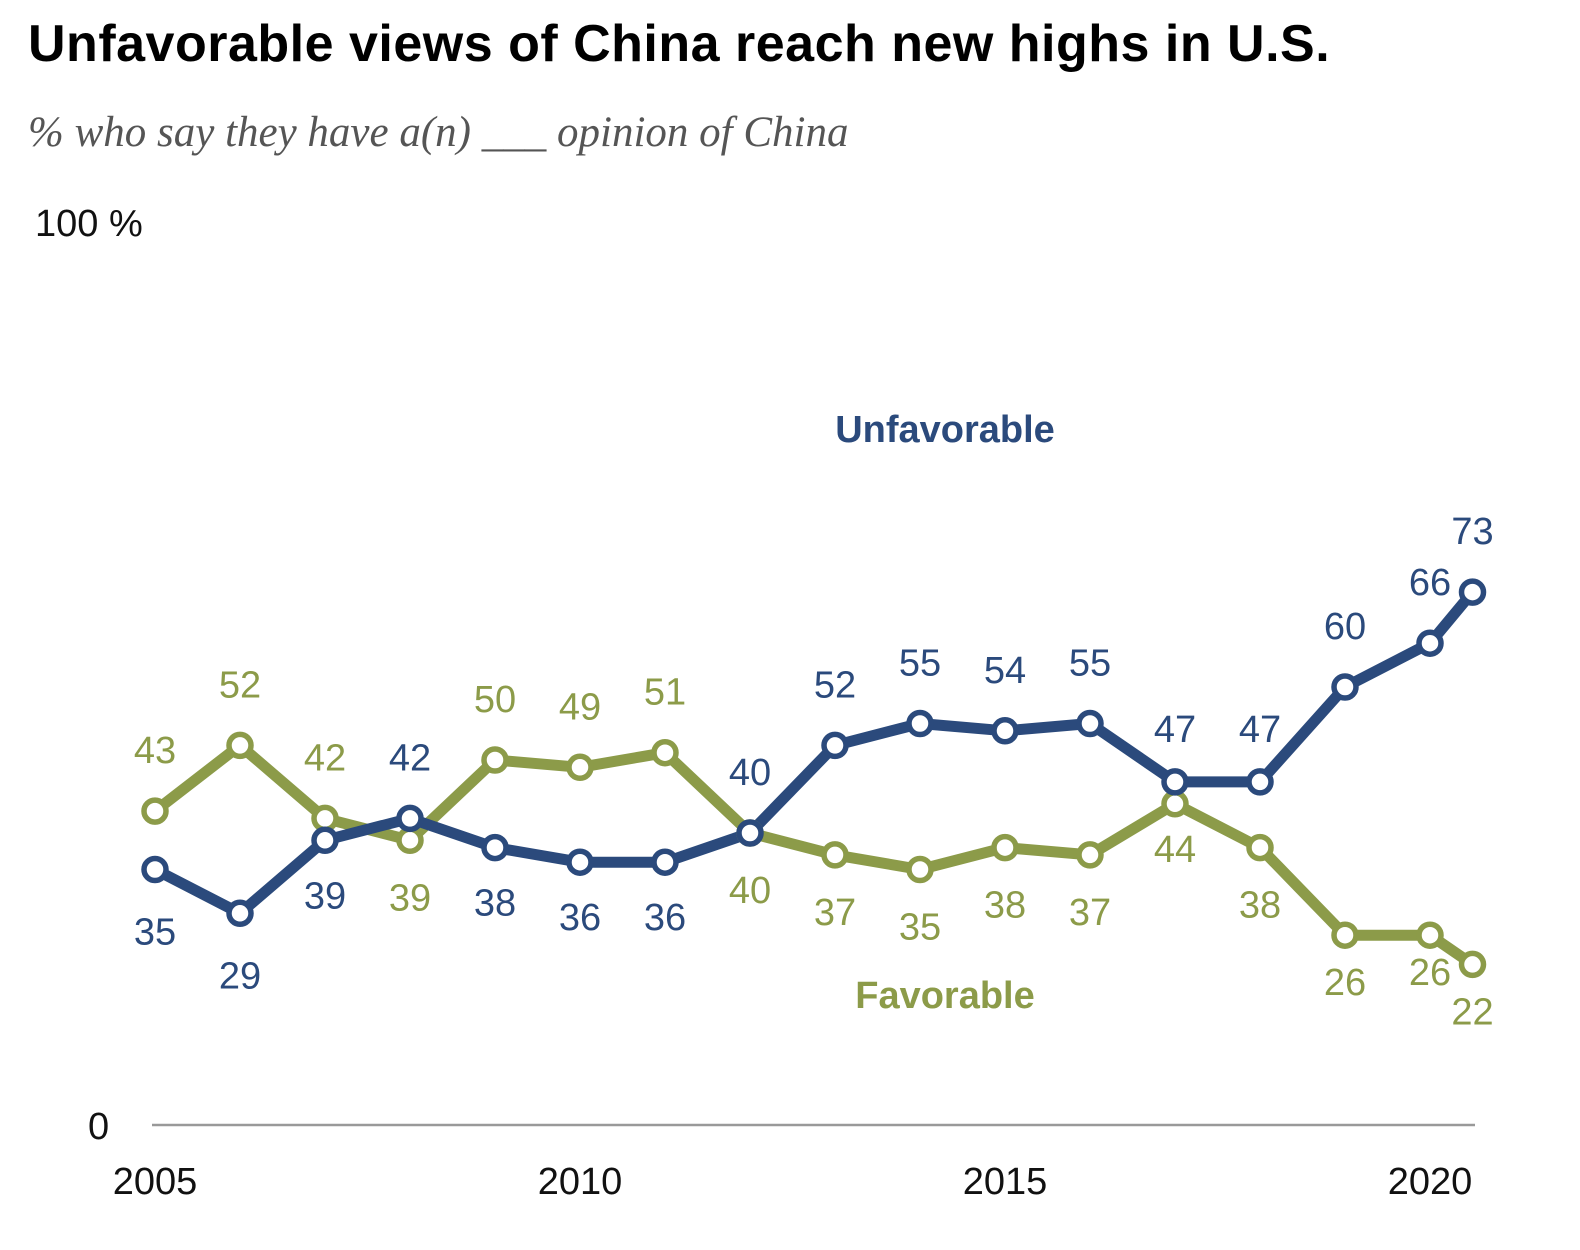  Describe the element at coordinates (945, 430) in the screenshot. I see `unfavorable-series-label: Unfavorable` at that location.